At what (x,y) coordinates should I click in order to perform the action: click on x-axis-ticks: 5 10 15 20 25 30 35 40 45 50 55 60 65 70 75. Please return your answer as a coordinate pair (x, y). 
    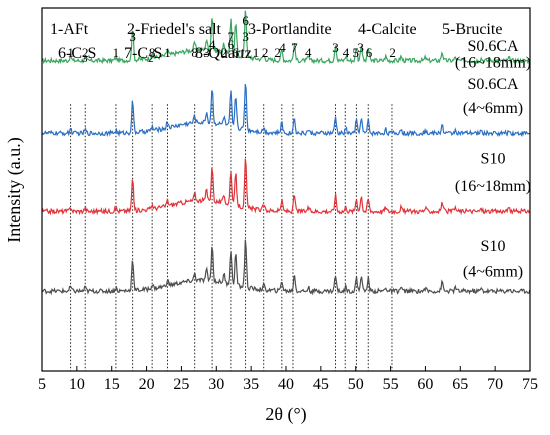
    Looking at the image, I should click on (288, 379).